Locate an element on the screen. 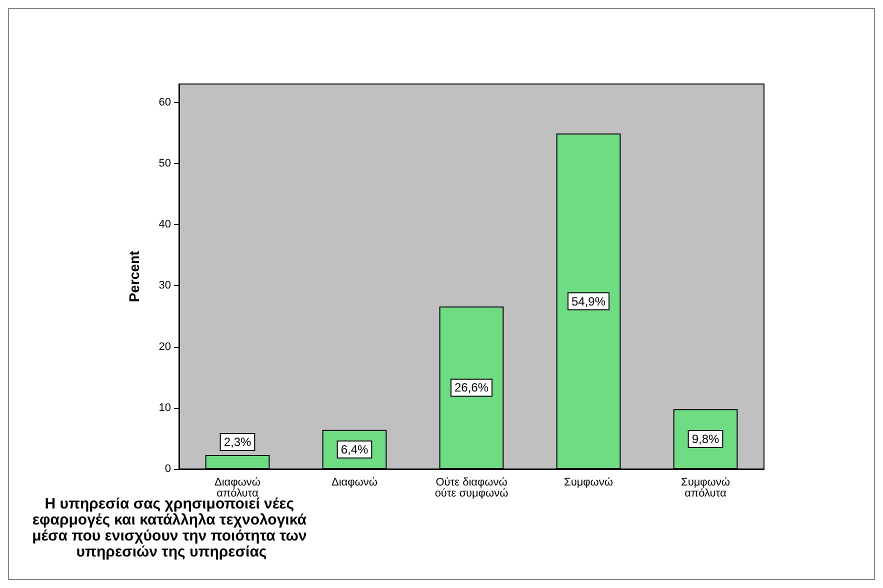 This screenshot has width=883, height=588. y-tick-label: 20 is located at coordinates (164, 346).